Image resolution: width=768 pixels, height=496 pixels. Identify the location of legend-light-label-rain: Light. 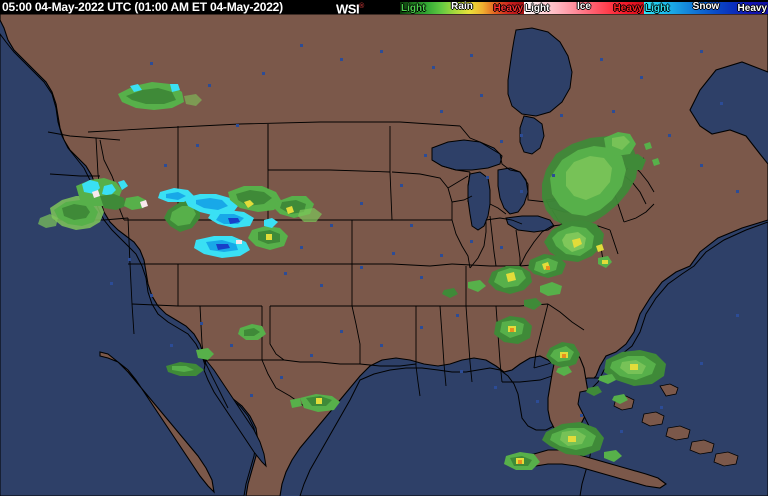
(413, 8).